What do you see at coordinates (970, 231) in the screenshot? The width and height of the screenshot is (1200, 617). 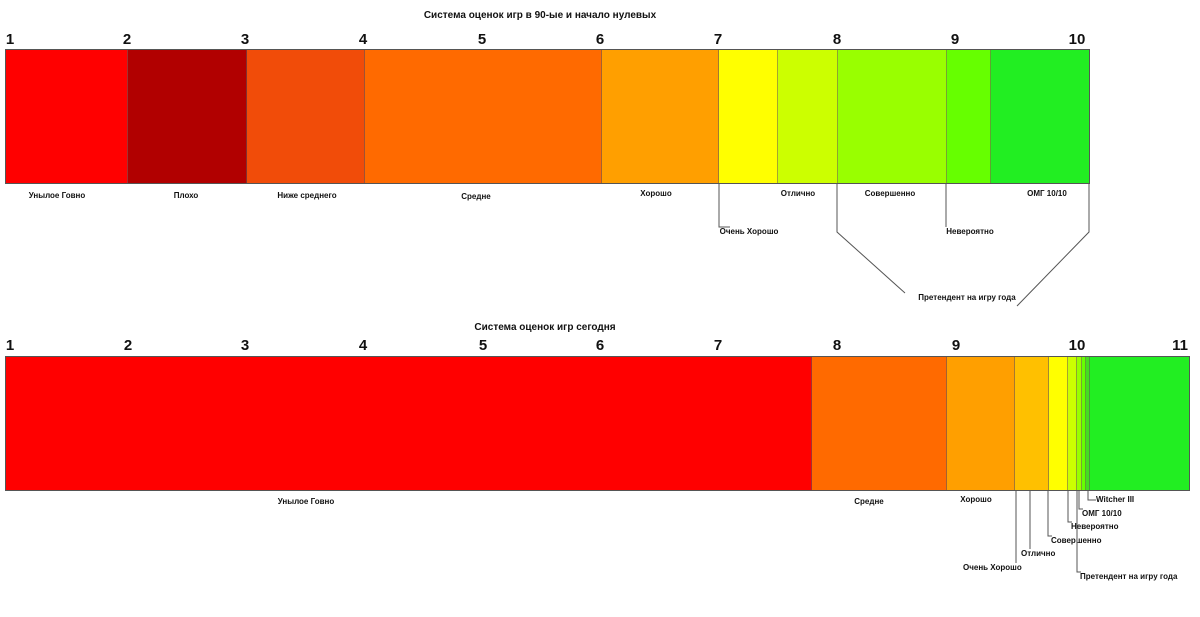 I see `top-label-neveroyatno: Невероятно` at bounding box center [970, 231].